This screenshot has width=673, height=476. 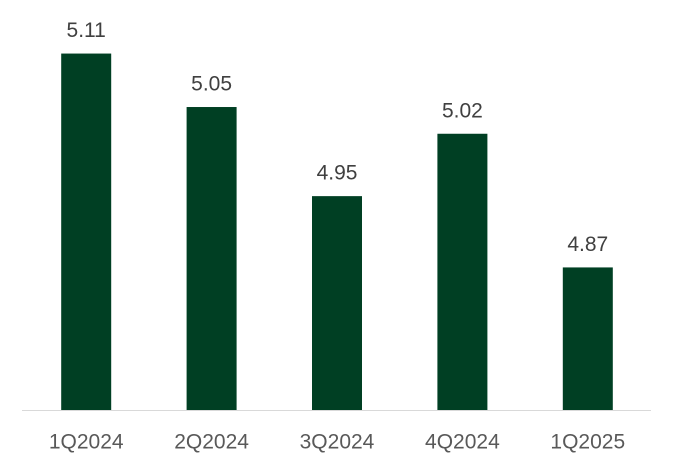 I want to click on value-label: 5.11, so click(x=86, y=30).